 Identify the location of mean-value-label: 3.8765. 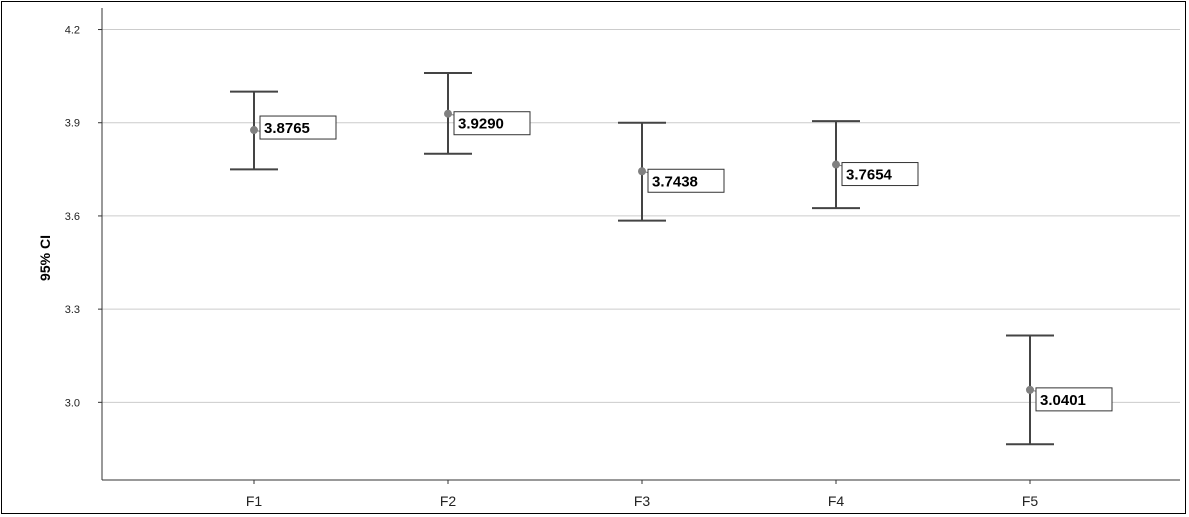
(287, 128).